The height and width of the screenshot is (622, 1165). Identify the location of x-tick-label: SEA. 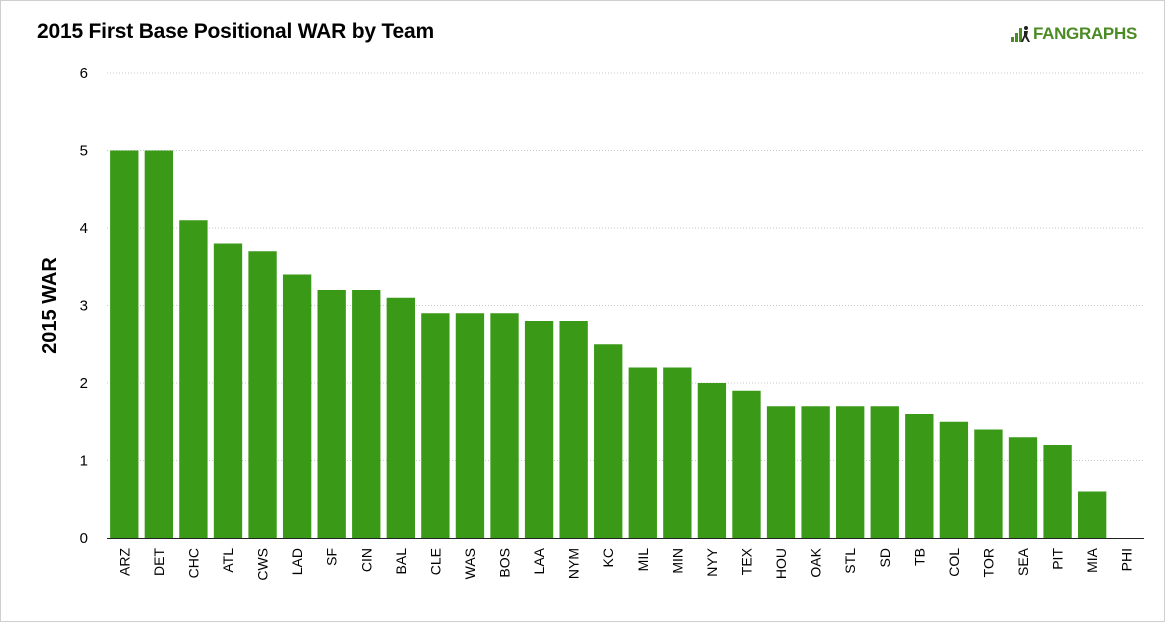
(1023, 561).